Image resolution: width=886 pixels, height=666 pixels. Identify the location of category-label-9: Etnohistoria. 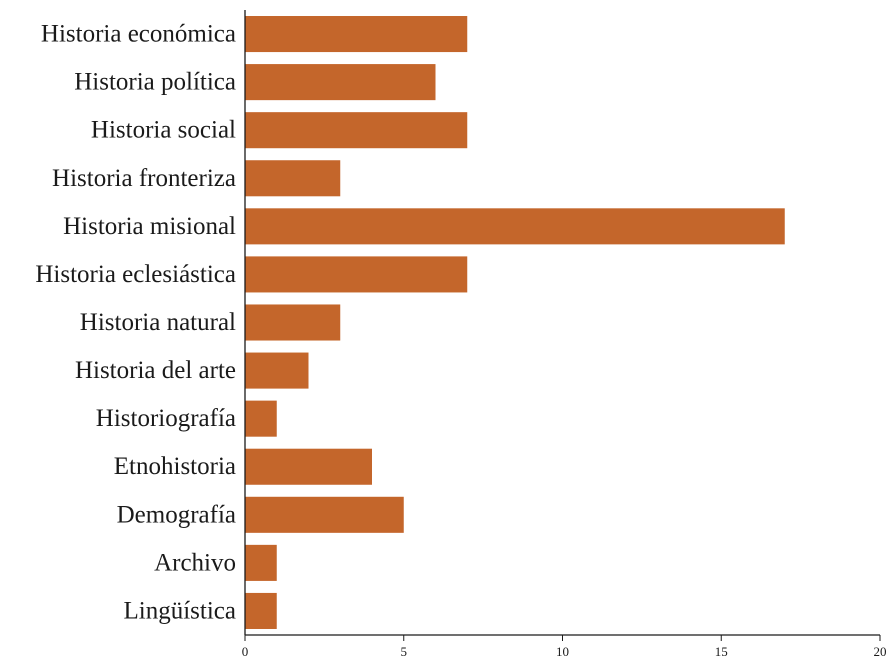
(175, 466).